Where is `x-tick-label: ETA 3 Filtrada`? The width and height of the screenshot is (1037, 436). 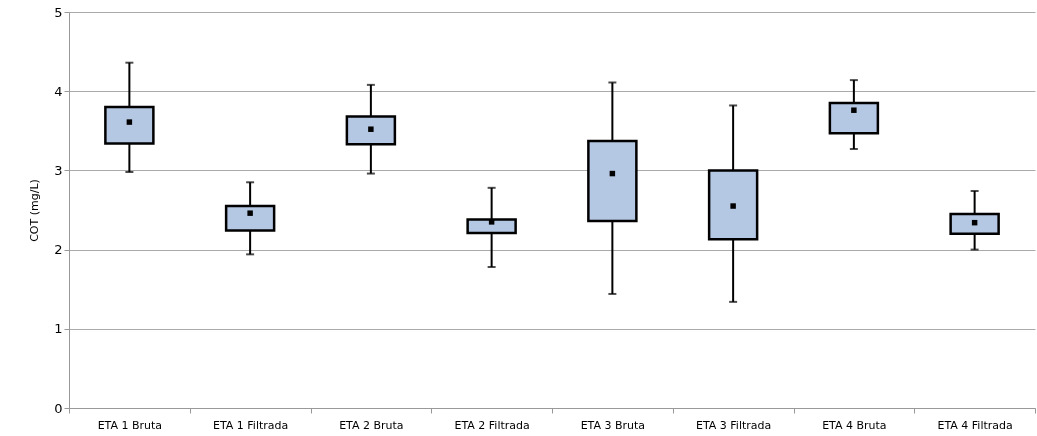
x-tick-label: ETA 3 Filtrada is located at coordinates (733, 425).